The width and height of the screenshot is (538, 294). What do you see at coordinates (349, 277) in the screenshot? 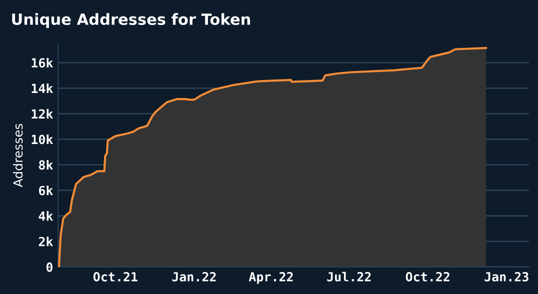
I see `x-tick-label: Jul.22` at bounding box center [349, 277].